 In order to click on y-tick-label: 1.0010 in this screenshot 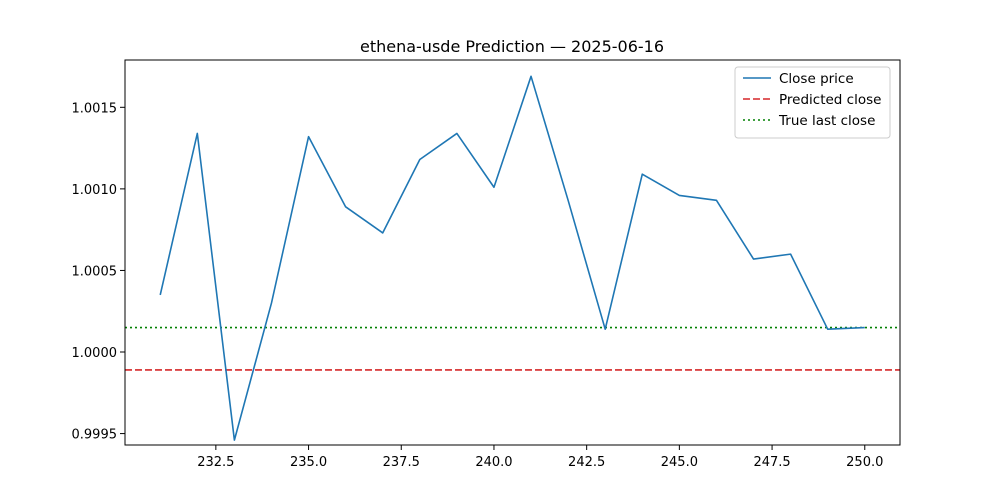, I will do `click(95, 190)`.